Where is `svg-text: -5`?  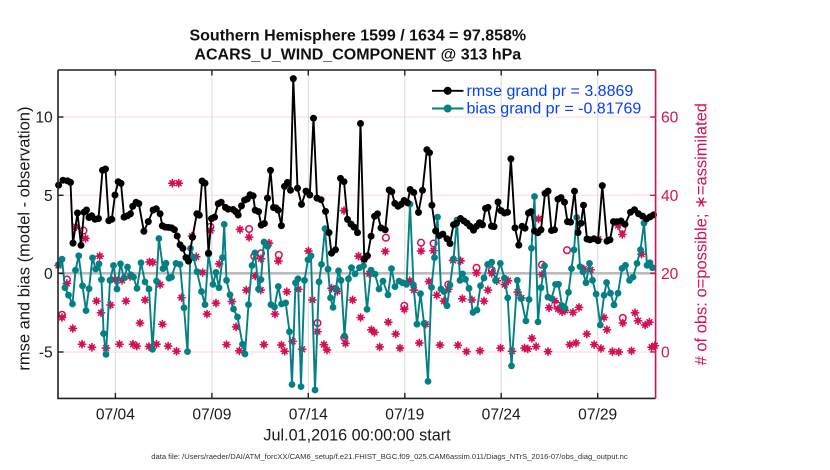
svg-text: -5 is located at coordinates (46, 353).